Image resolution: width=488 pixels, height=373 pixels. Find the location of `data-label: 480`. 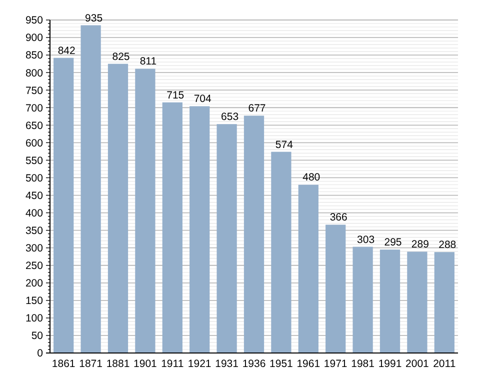

data-label: 480 is located at coordinates (311, 178).